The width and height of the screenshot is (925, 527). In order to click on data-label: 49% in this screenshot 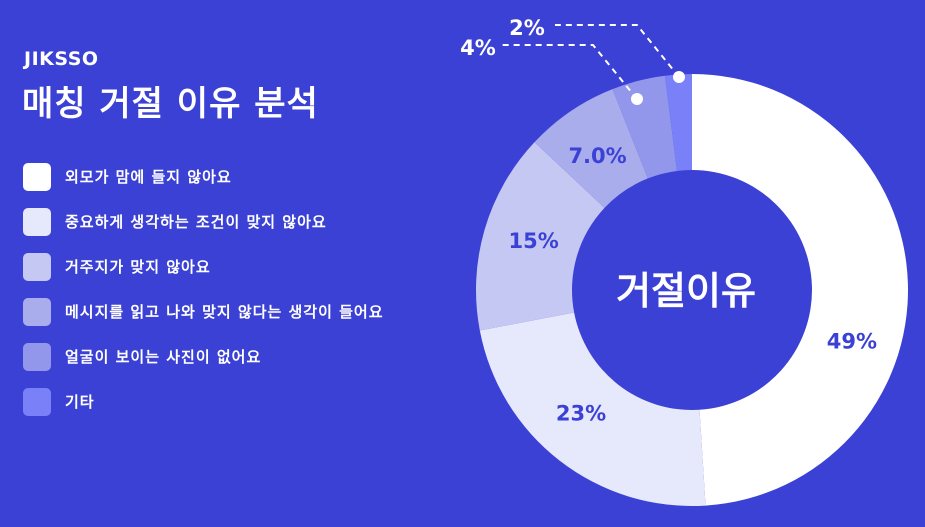, I will do `click(852, 342)`.